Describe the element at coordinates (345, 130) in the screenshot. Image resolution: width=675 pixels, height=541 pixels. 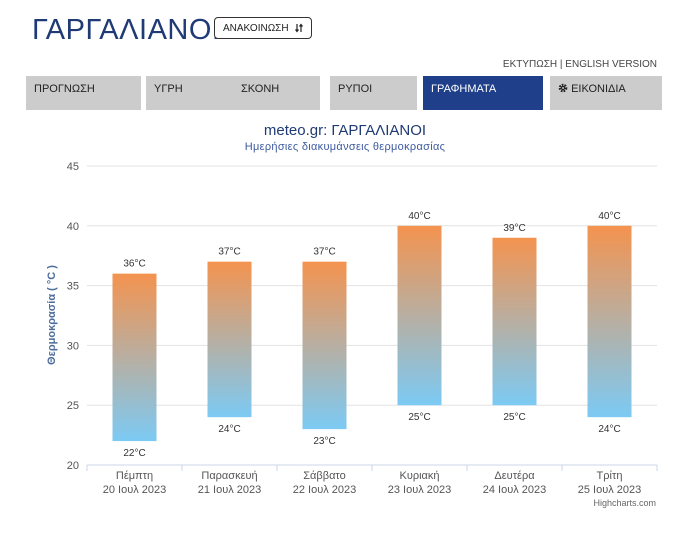
I see `chart-title: meteo.gr: ΓΑΡΓΑΛΙΑΝΟΙ` at that location.